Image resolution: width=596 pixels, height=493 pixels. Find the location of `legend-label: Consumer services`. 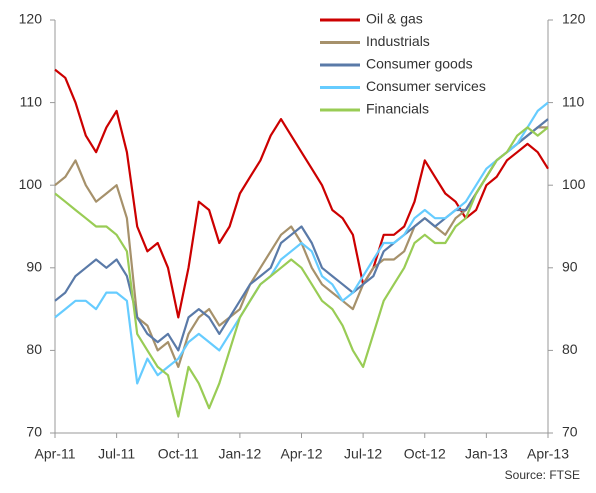

legend-label: Consumer services is located at coordinates (426, 86).